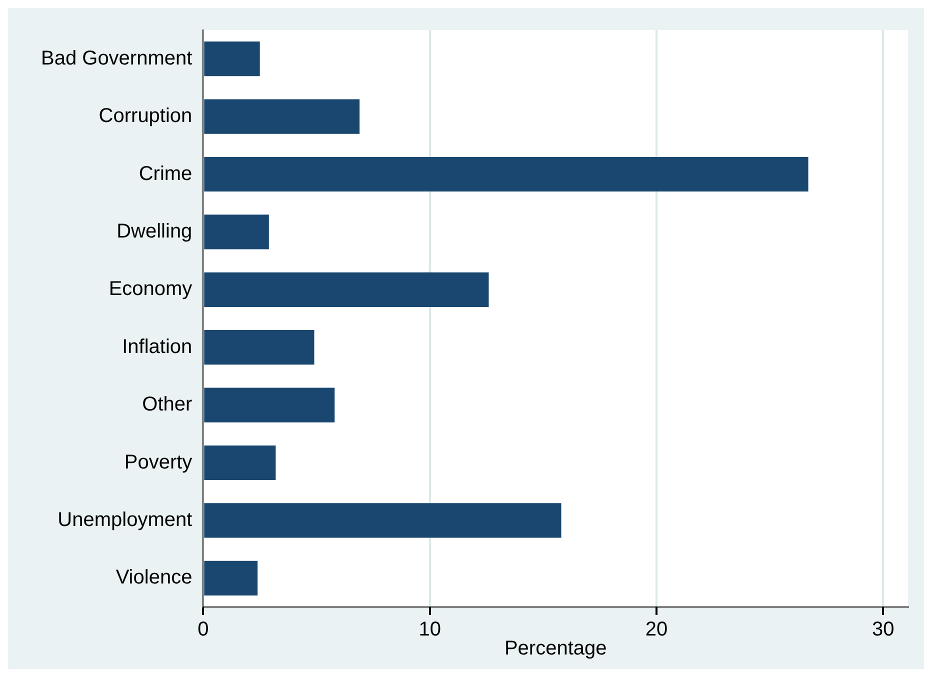 This screenshot has height=677, width=932. I want to click on y-tick-label: Violence, so click(154, 577).